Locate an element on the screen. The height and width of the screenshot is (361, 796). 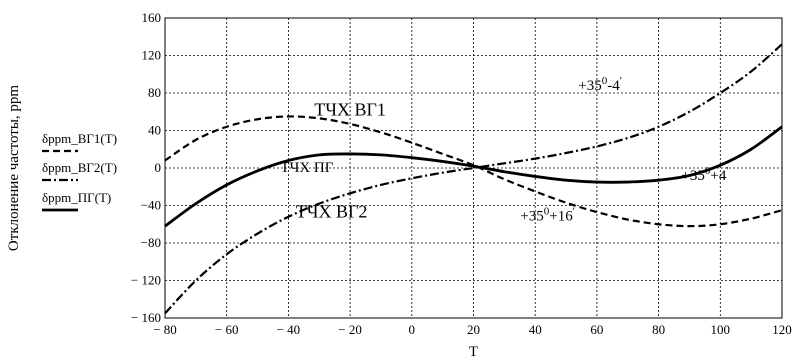
curve-annotation: ТЧХ ВГ1 is located at coordinates (350, 110).